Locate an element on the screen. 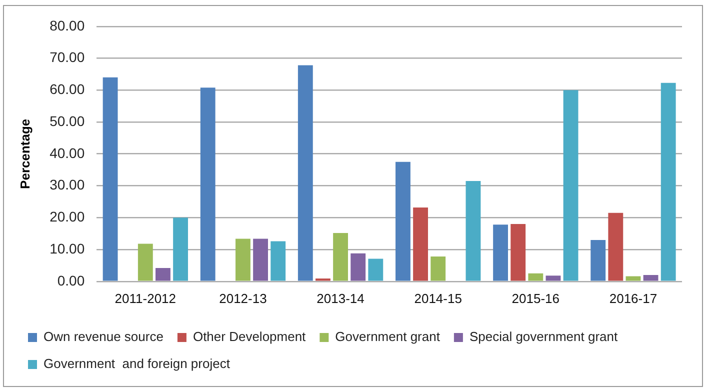 Image resolution: width=711 pixels, height=392 pixels. y-tick-label: 10.00 is located at coordinates (67, 248).